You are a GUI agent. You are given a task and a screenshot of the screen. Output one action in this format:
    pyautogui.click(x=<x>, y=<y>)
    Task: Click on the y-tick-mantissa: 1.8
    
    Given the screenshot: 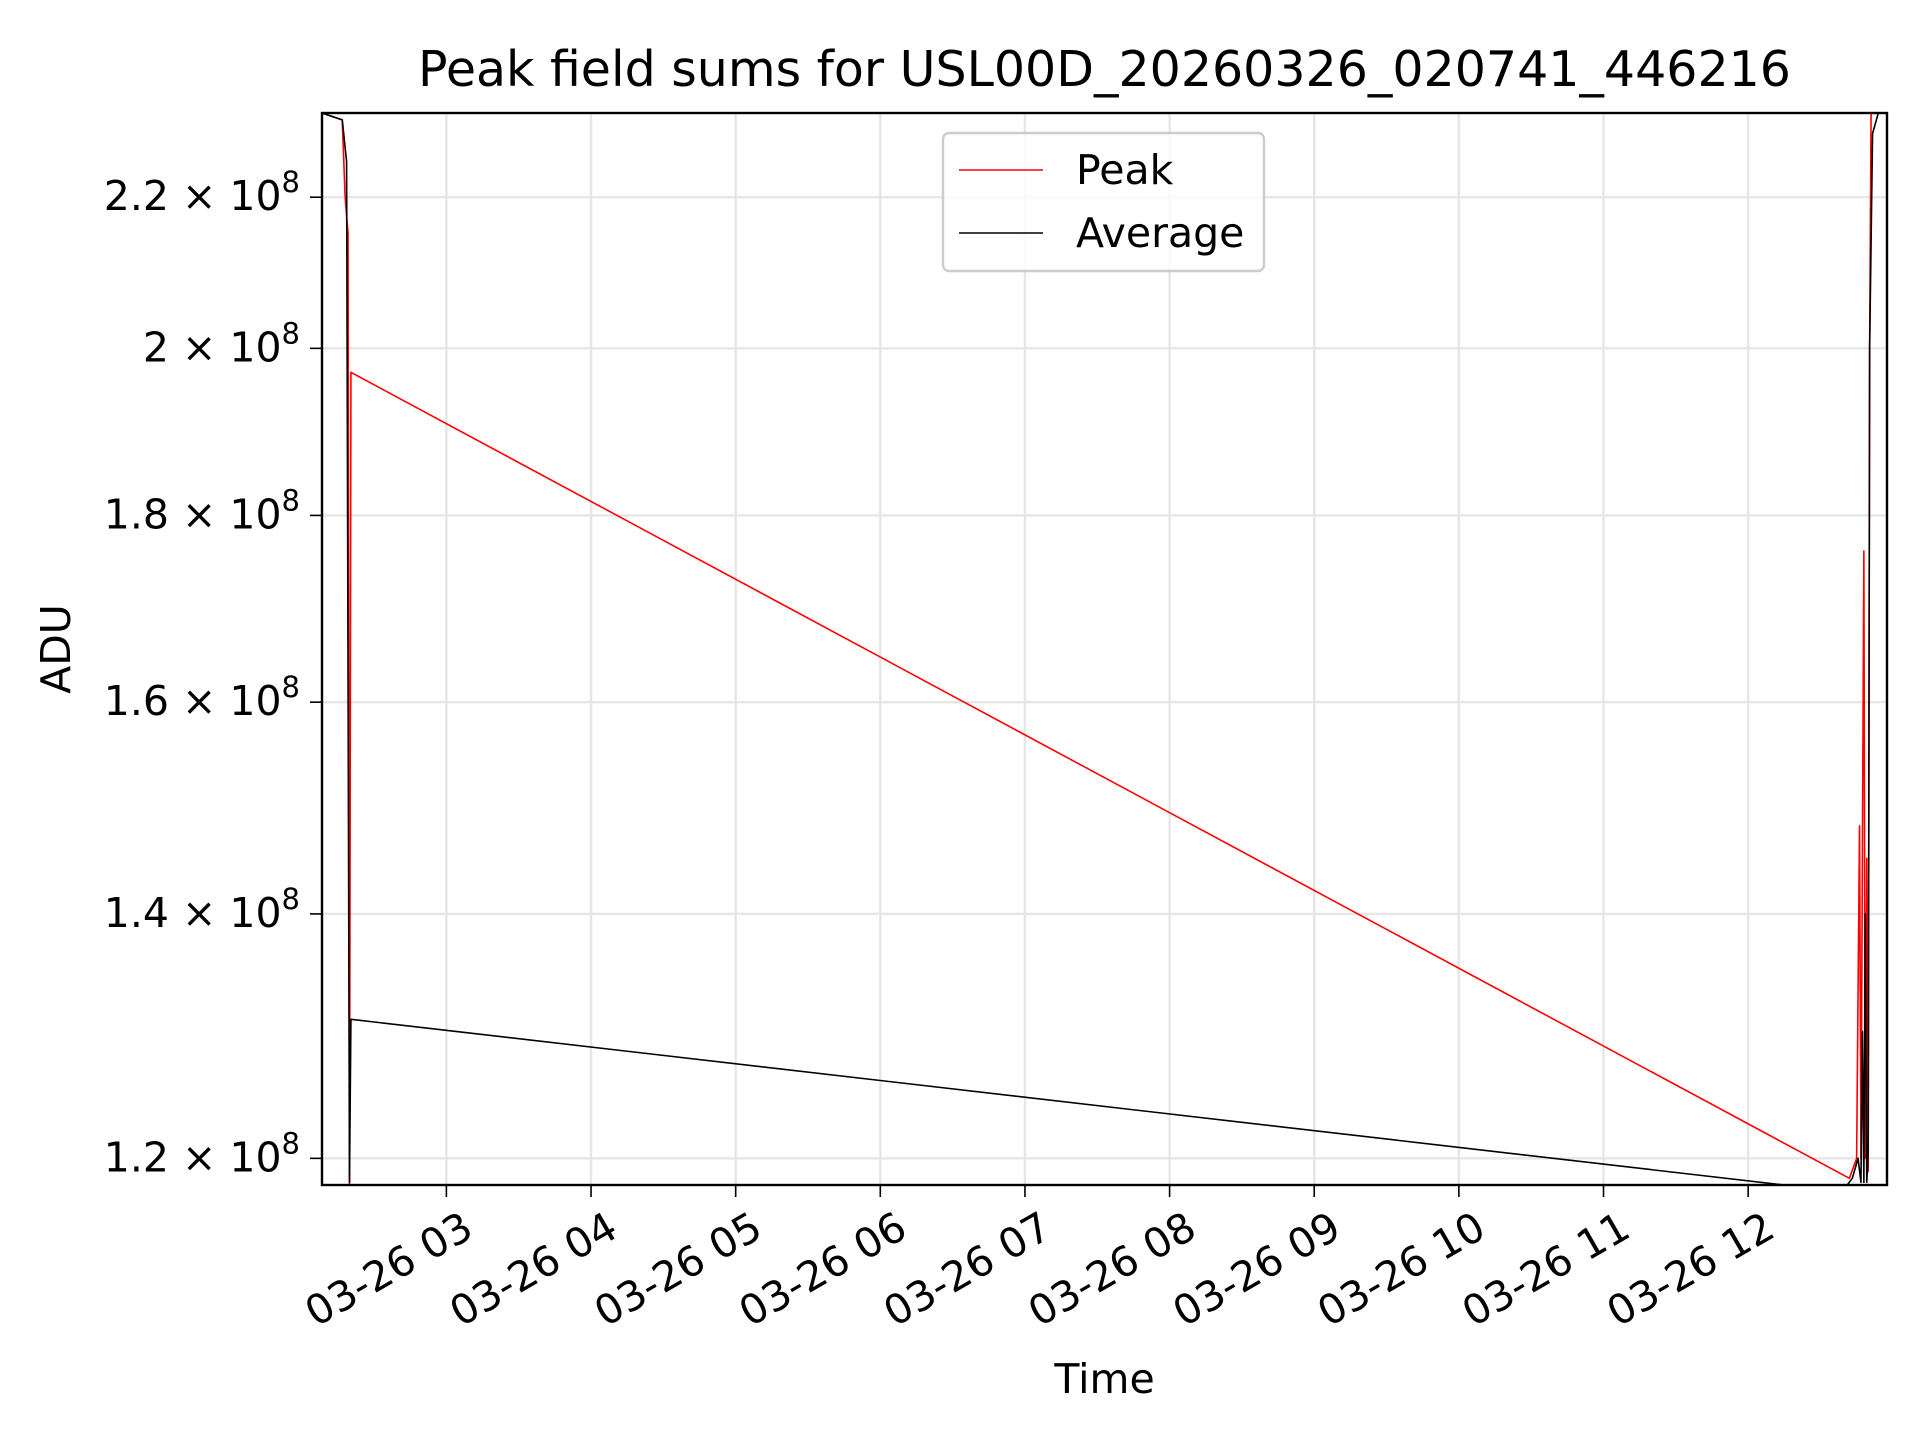 What is the action you would take?
    pyautogui.click(x=136, y=514)
    